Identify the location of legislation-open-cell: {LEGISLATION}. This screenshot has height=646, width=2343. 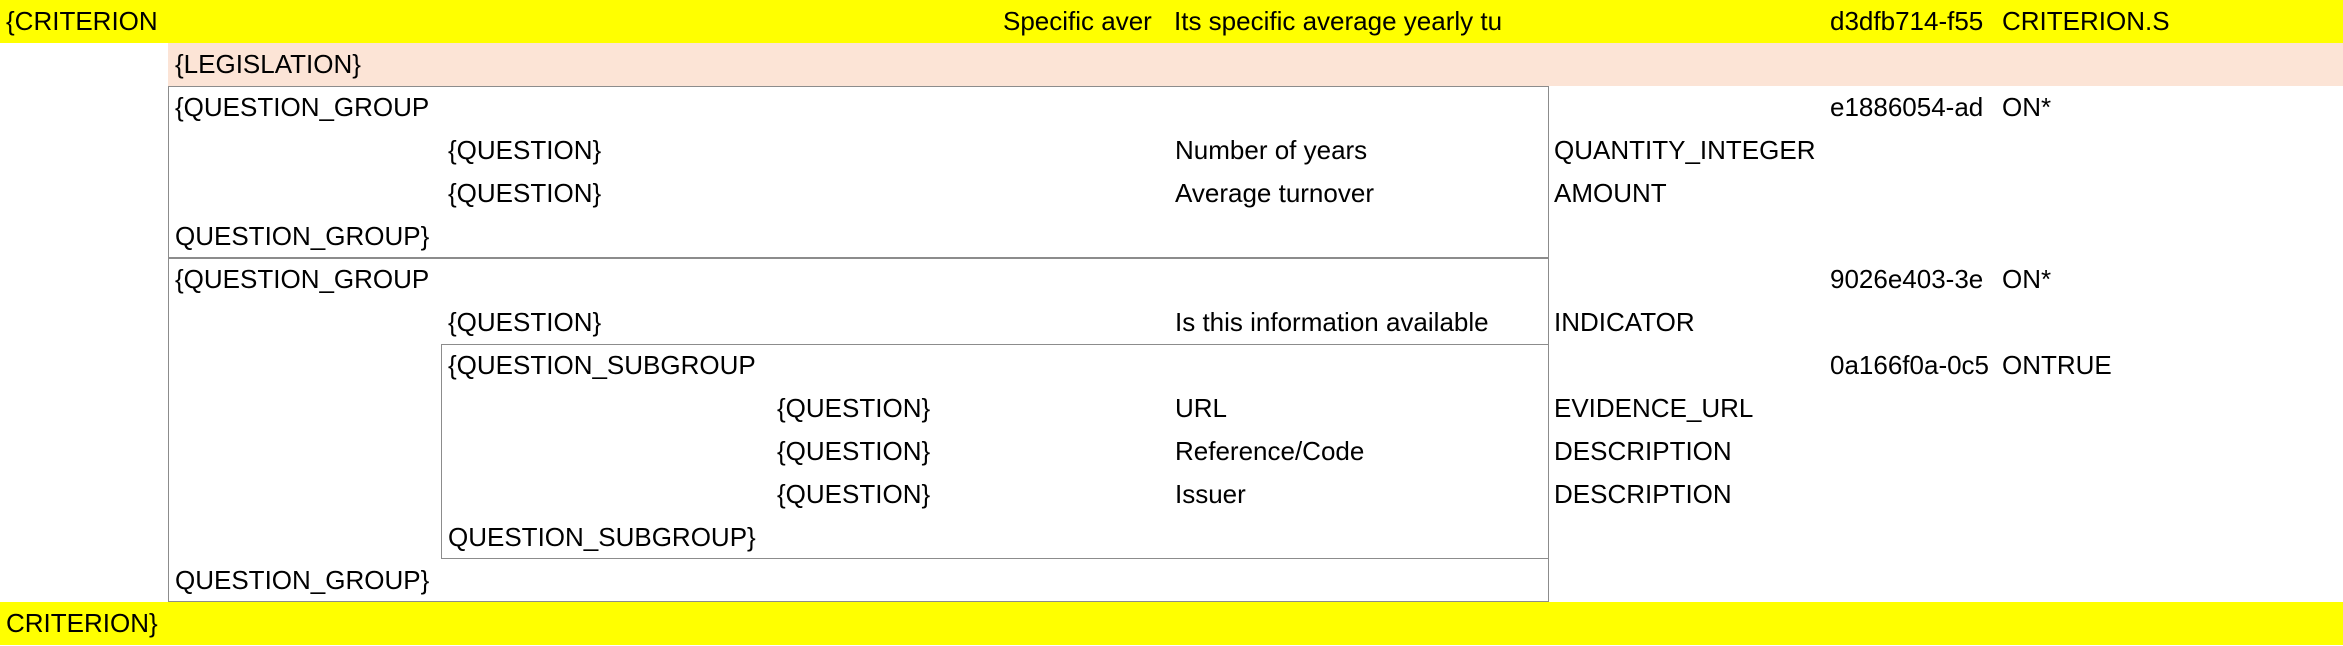
(268, 64).